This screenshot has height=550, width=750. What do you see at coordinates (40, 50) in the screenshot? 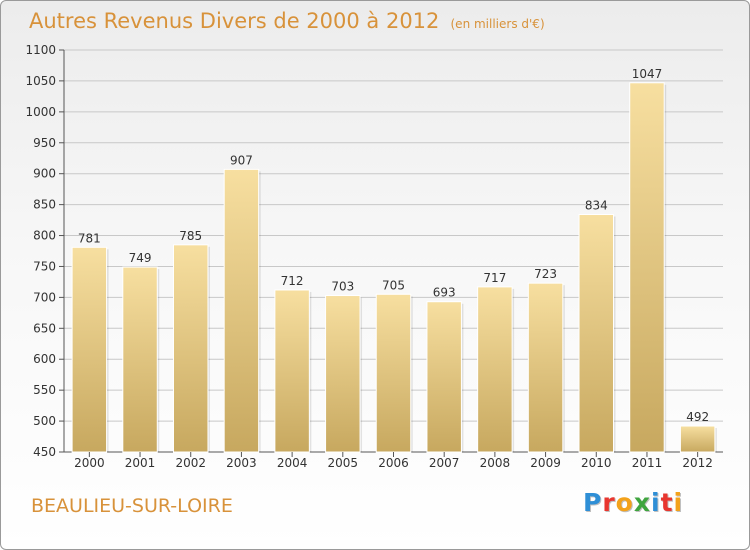
I see `y-tick-label: 1100` at bounding box center [40, 50].